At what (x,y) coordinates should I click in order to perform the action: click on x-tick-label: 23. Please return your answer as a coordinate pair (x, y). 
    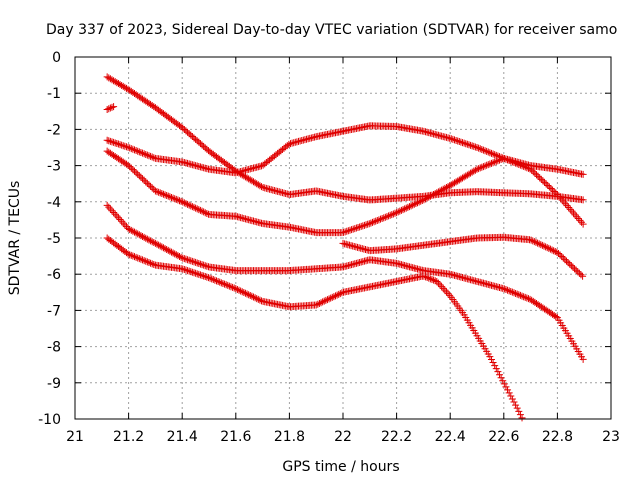
    Looking at the image, I should click on (611, 437).